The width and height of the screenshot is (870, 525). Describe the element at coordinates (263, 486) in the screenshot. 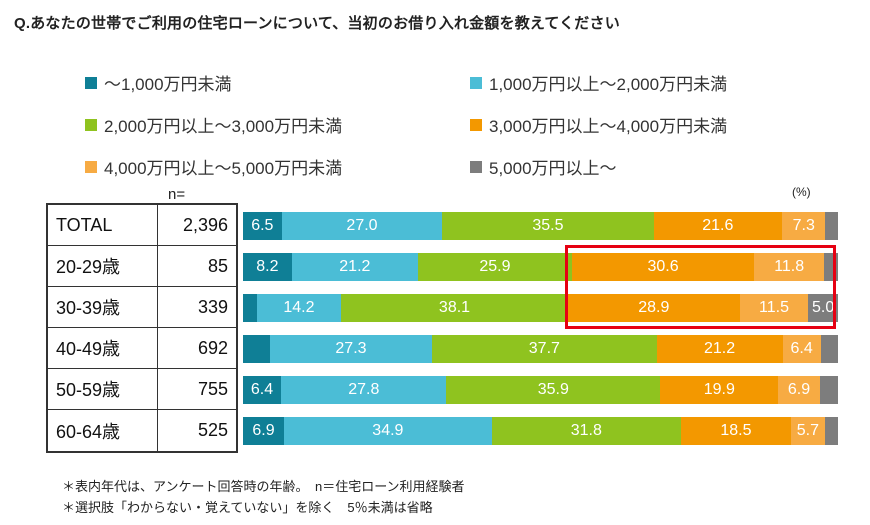

I see `footnote-line-1: ＊表内年代は、アンケート回答時の年齢。 n＝住宅ローン利用経験者` at that location.